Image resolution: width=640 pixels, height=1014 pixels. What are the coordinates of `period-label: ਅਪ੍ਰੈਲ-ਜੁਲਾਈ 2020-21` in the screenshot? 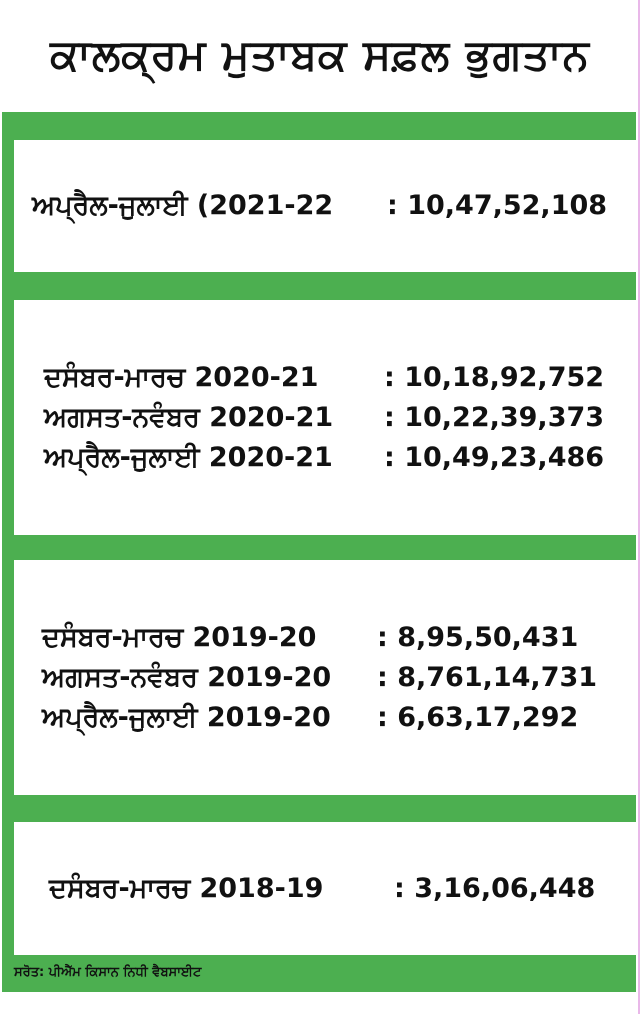 It's located at (188, 457).